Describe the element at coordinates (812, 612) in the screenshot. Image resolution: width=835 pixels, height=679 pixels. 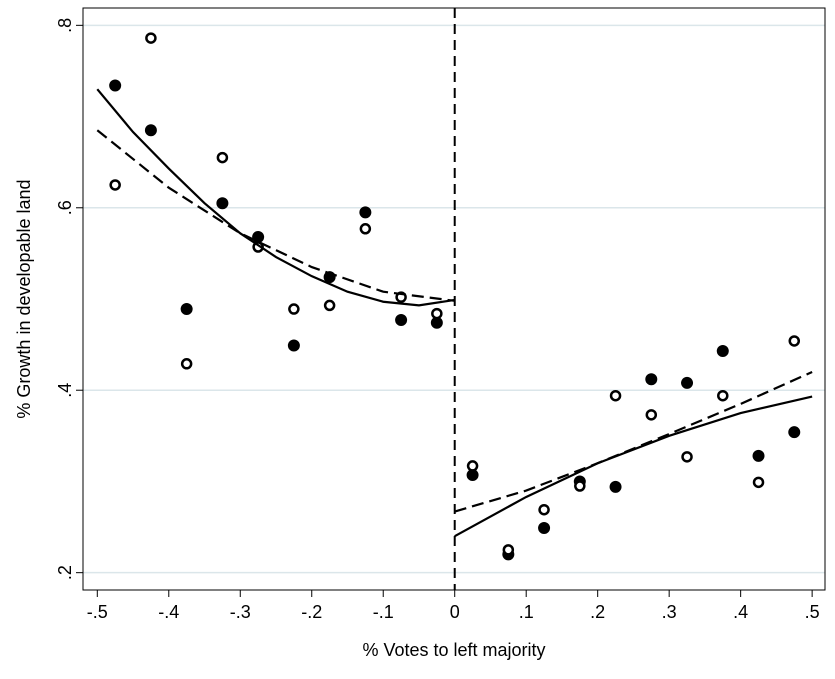
I see `x-tick-label: .5` at that location.